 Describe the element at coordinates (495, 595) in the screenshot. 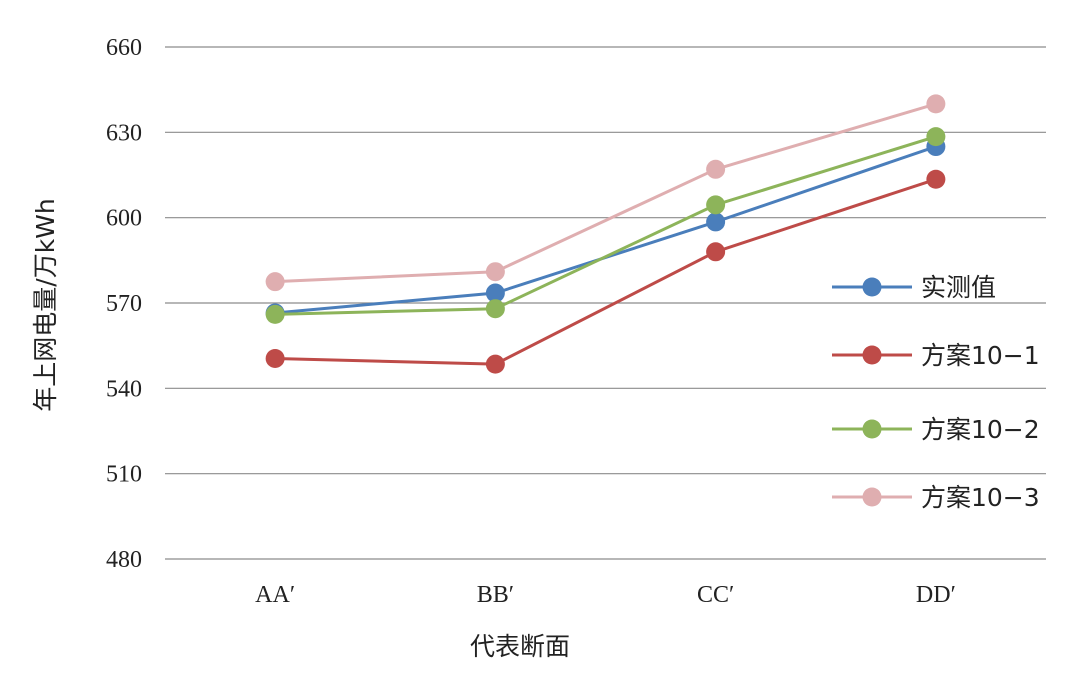

I see `x-tick-label: BB′` at that location.